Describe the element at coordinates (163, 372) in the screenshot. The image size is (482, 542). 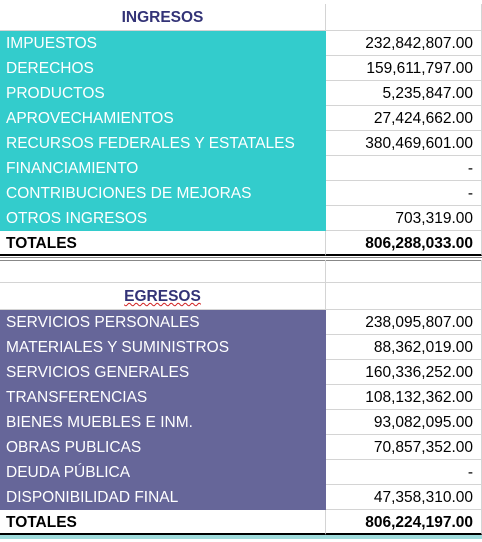
I see `row-label: SERVICIOS GENERALES` at that location.